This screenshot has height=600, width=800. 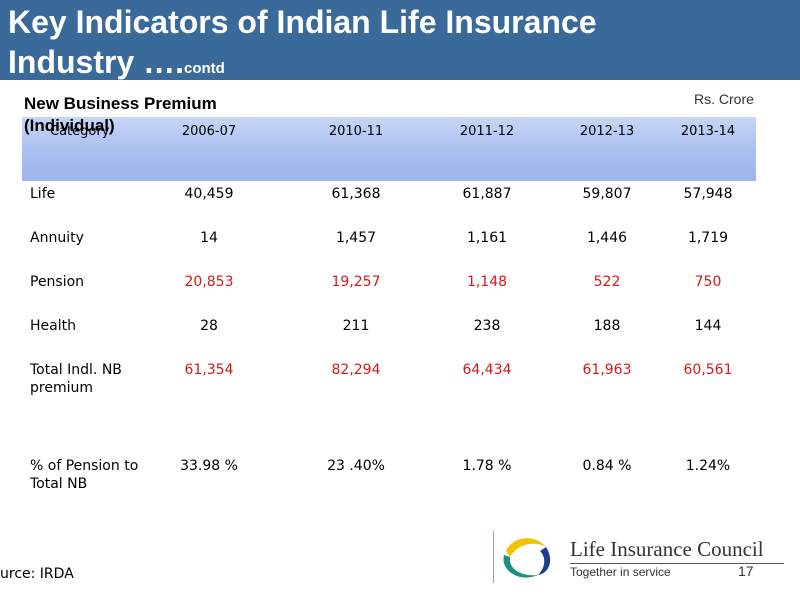 I want to click on table-cell: 40,459, so click(x=209, y=194).